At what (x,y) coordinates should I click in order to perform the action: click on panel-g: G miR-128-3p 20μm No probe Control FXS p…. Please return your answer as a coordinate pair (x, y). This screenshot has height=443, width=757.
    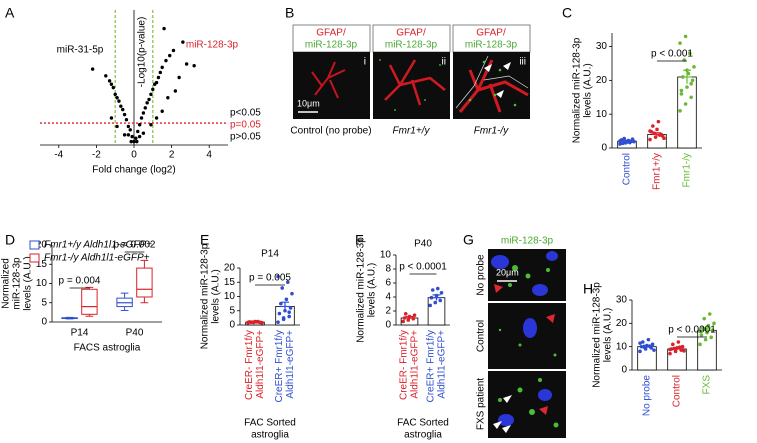
    Looking at the image, I should click on (514, 335).